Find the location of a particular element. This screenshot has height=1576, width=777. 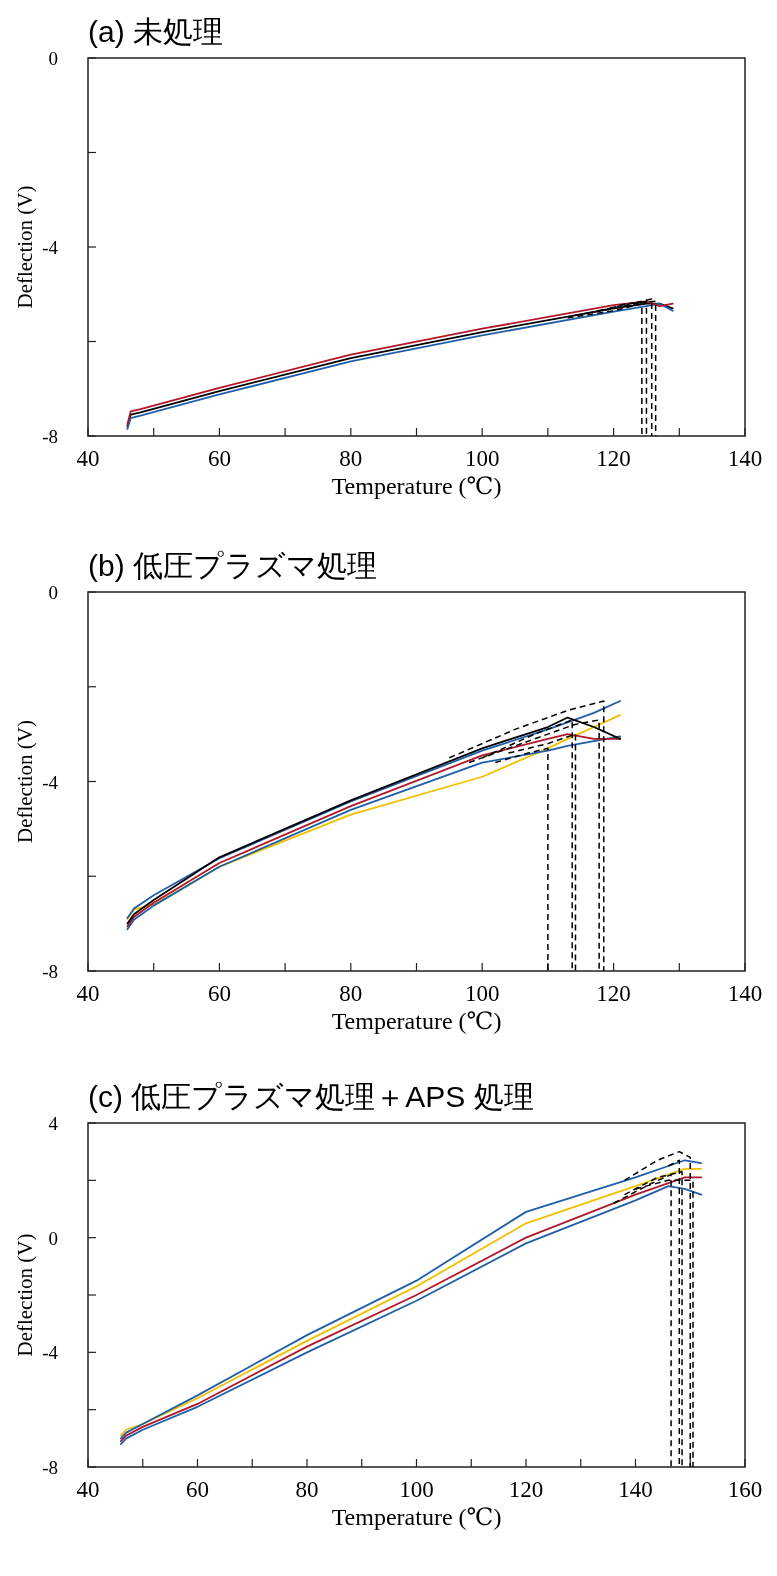

chart-title: (b) 低圧プラズマ処理 is located at coordinates (232, 565).